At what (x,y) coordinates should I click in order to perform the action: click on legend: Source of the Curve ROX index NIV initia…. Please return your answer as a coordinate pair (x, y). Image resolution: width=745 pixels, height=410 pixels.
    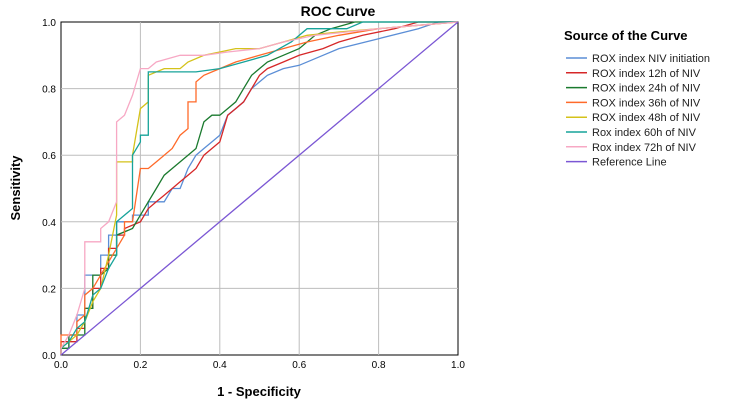
    Looking at the image, I should click on (637, 98).